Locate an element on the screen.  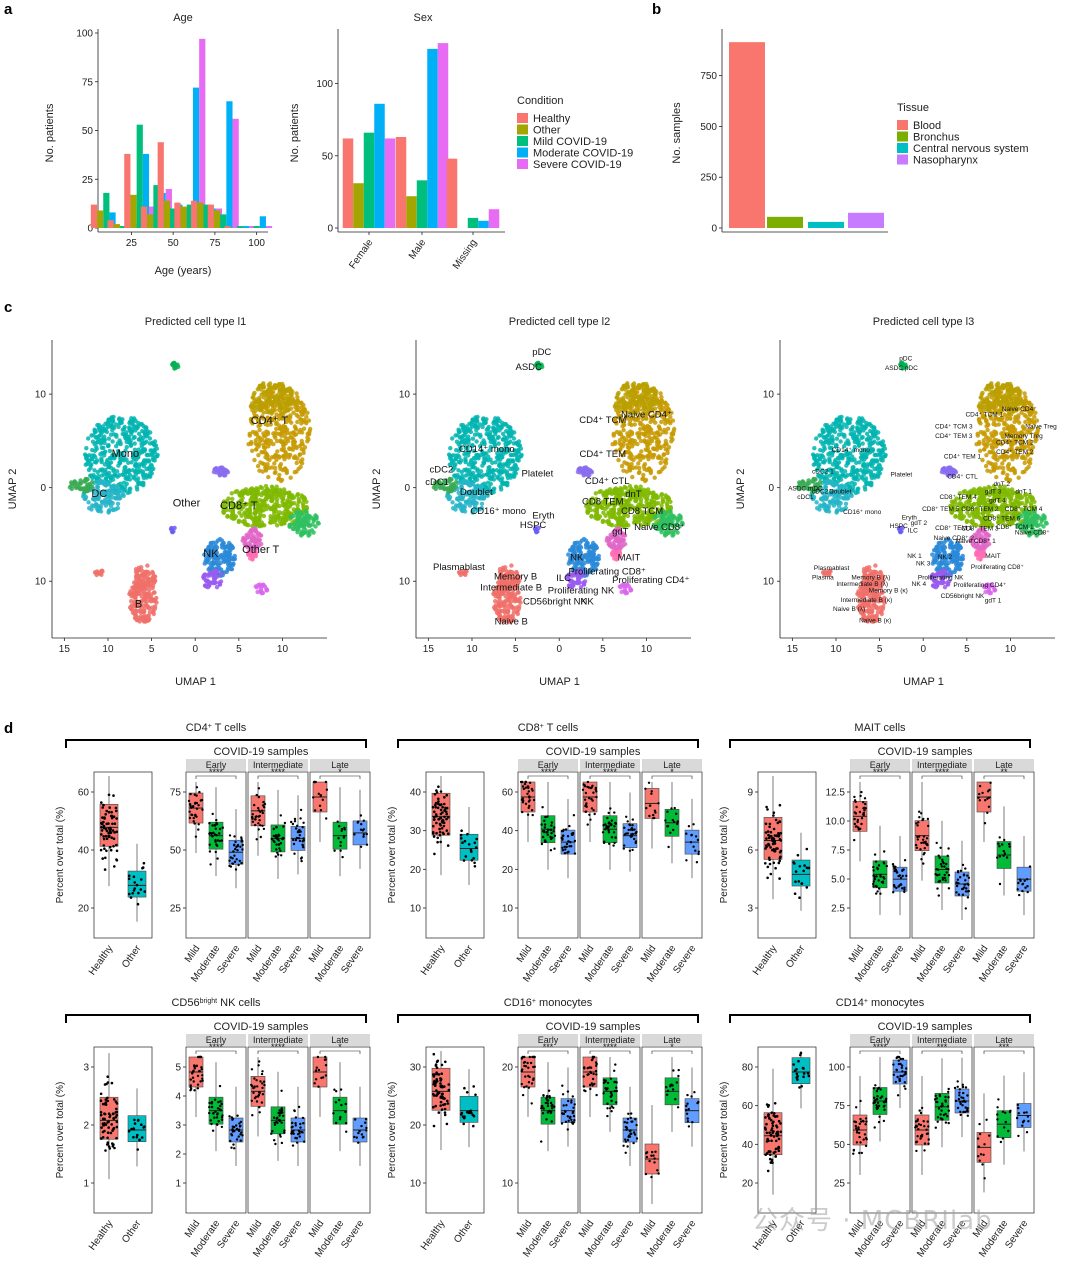
umap-cluster-label: Mono is located at coordinates (126, 454).